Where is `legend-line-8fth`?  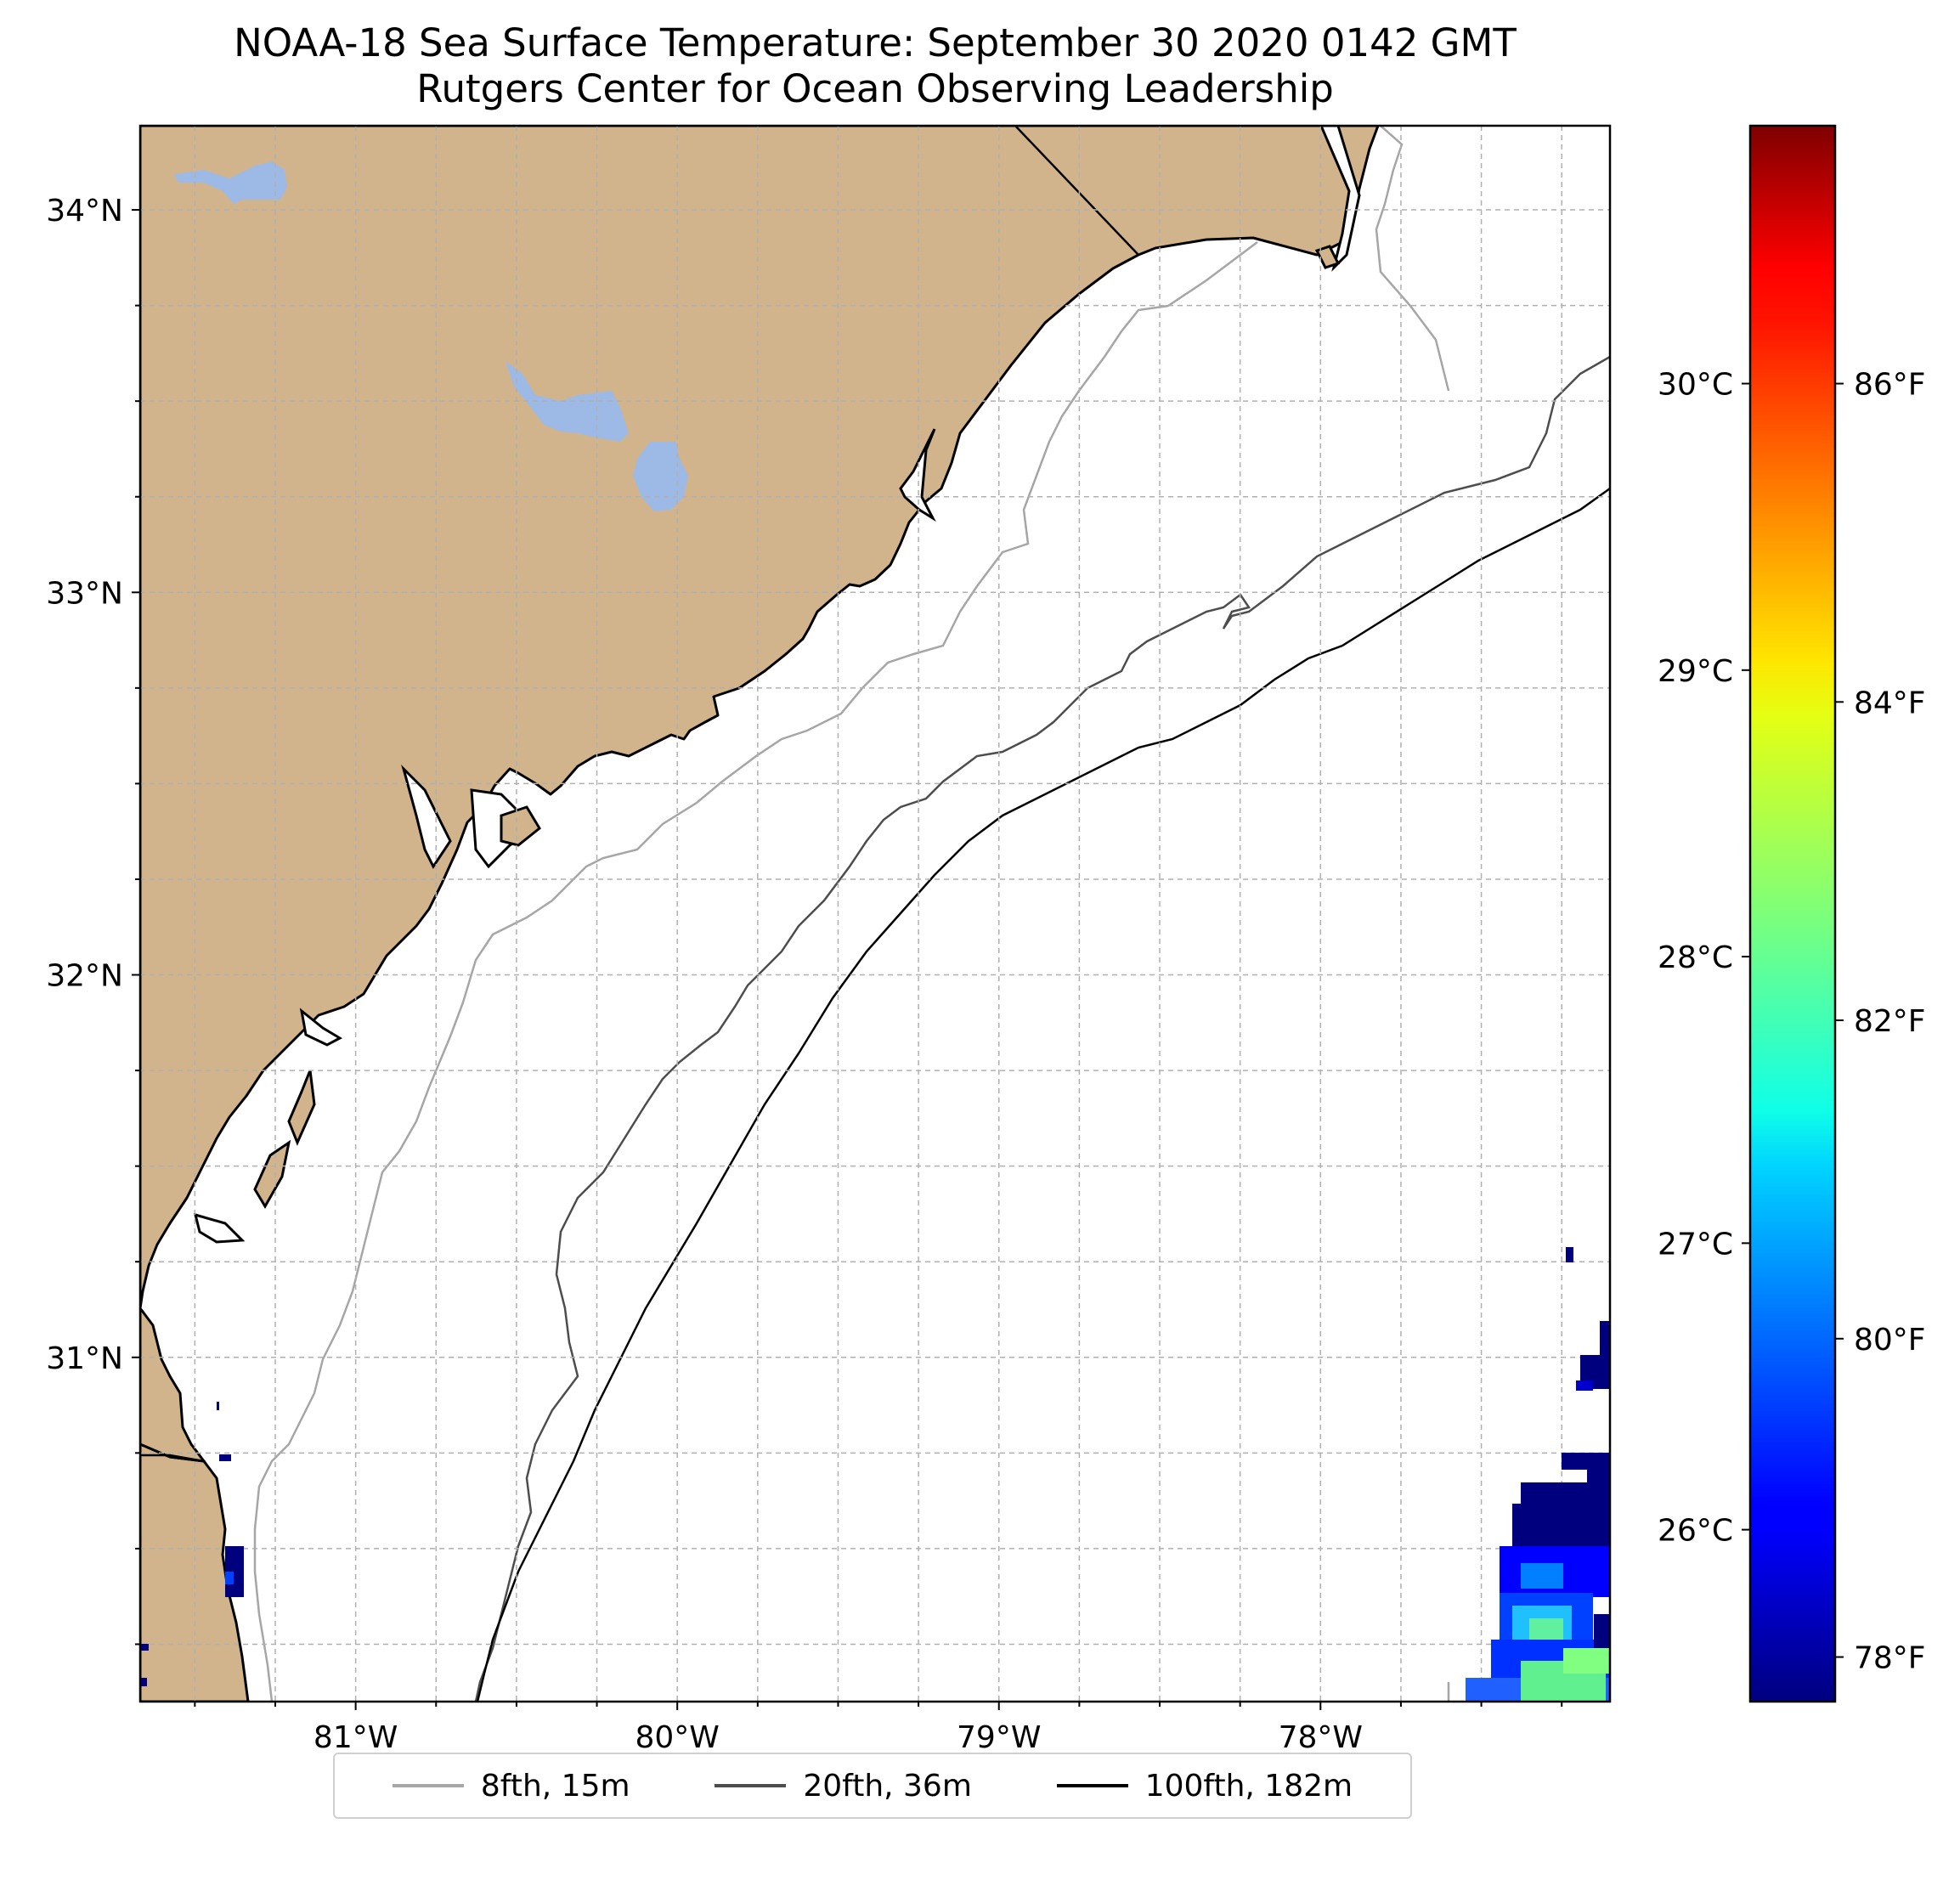 legend-line-8fth is located at coordinates (428, 1786).